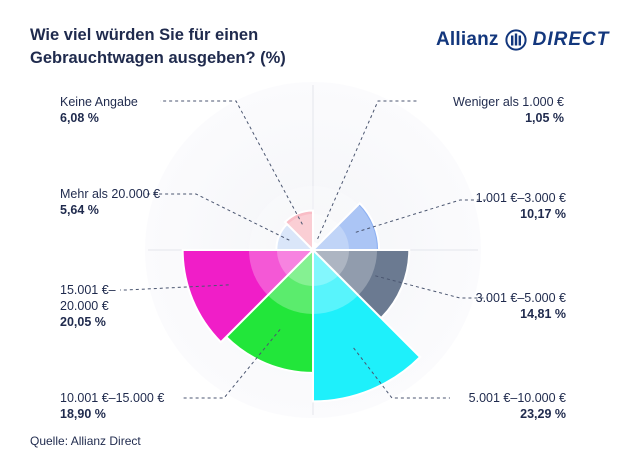 Image resolution: width=624 pixels, height=475 pixels. I want to click on source-note: Quelle: Allianz Direct, so click(85, 441).